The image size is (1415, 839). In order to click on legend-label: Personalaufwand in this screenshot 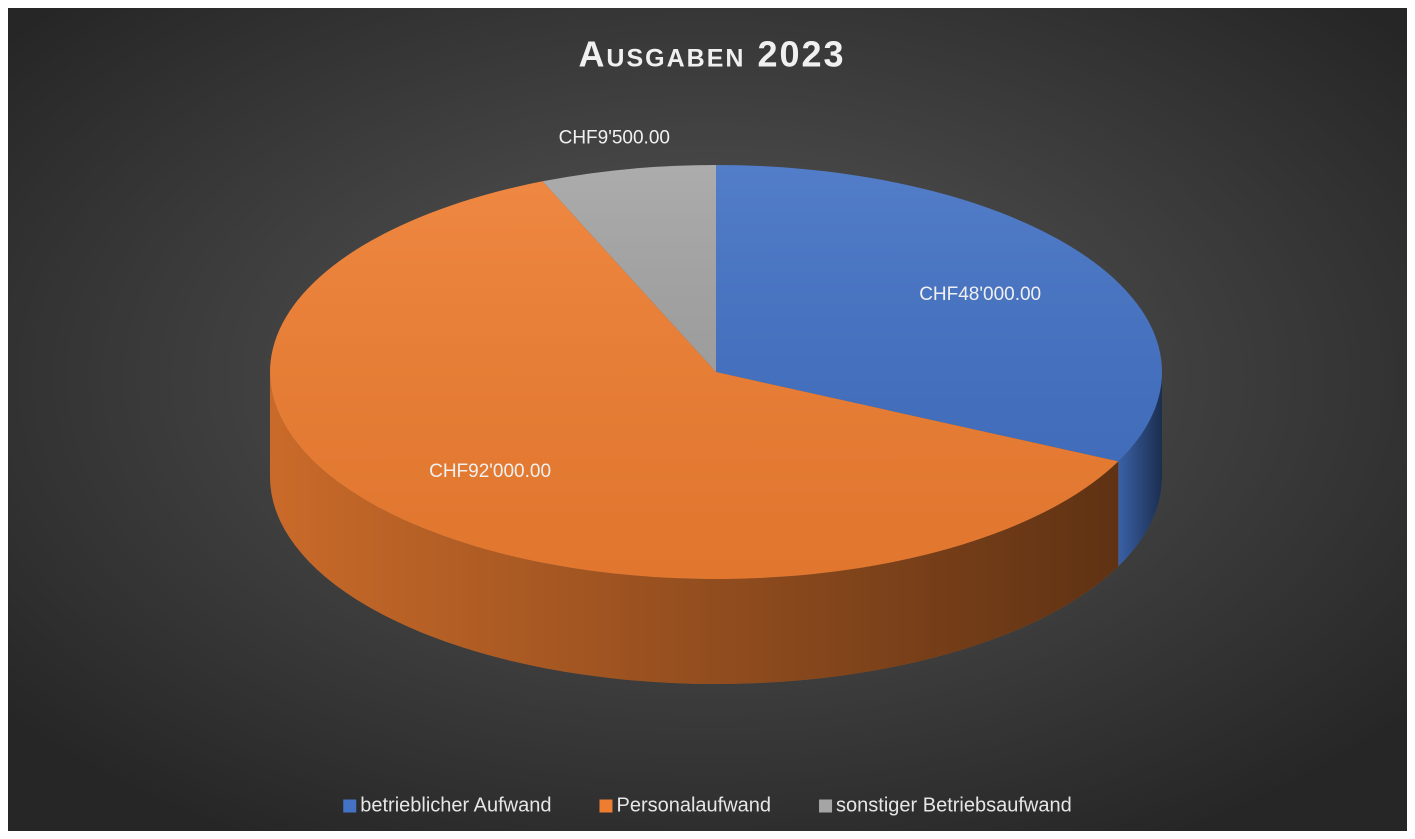, I will do `click(693, 805)`.